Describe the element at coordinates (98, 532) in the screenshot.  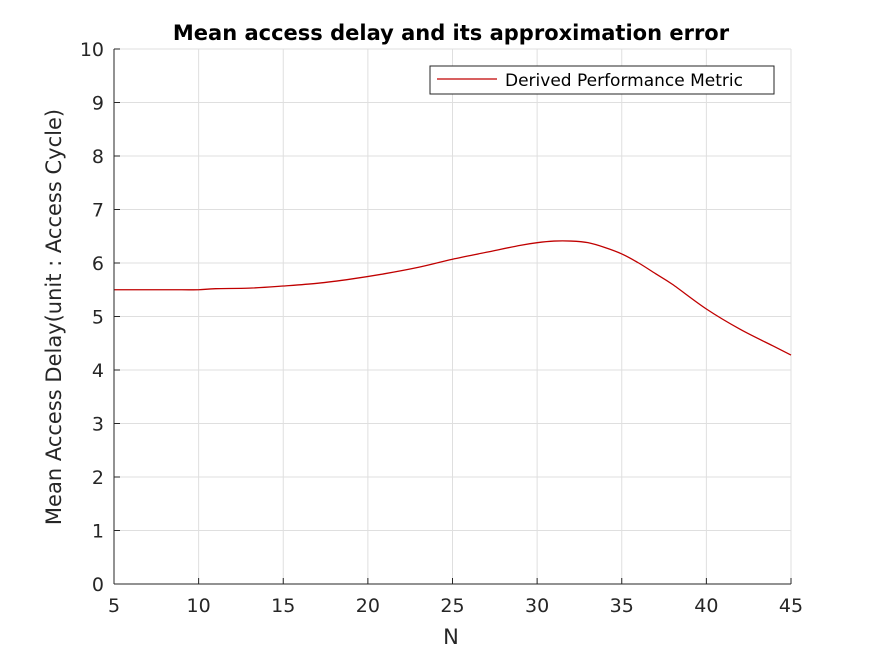
I see `y-tick-label: 1` at that location.